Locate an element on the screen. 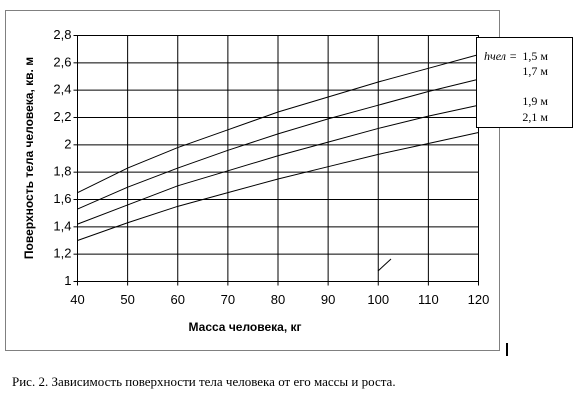 The image size is (582, 400). y-tick-label: 1 is located at coordinates (67, 280).